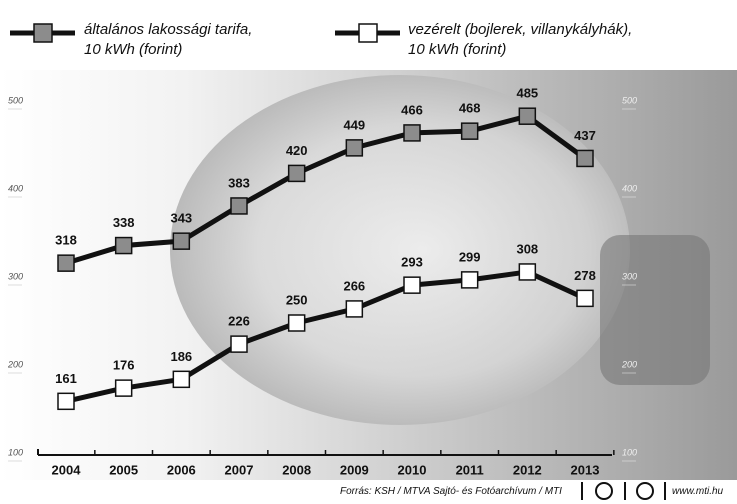 The height and width of the screenshot is (504, 737). Describe the element at coordinates (629, 364) in the screenshot. I see `y2-tick-label: 200` at that location.